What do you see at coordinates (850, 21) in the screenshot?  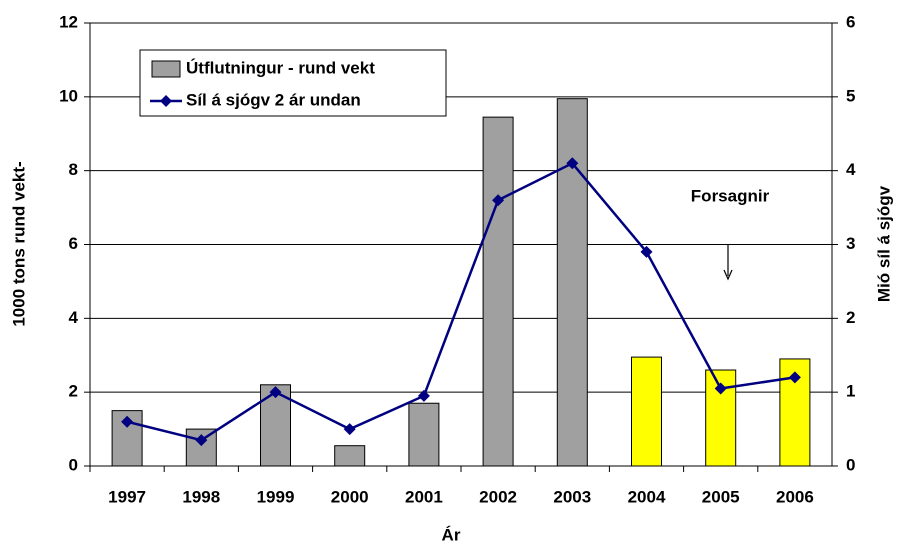 I see `y2-tick-label: 6` at bounding box center [850, 21].